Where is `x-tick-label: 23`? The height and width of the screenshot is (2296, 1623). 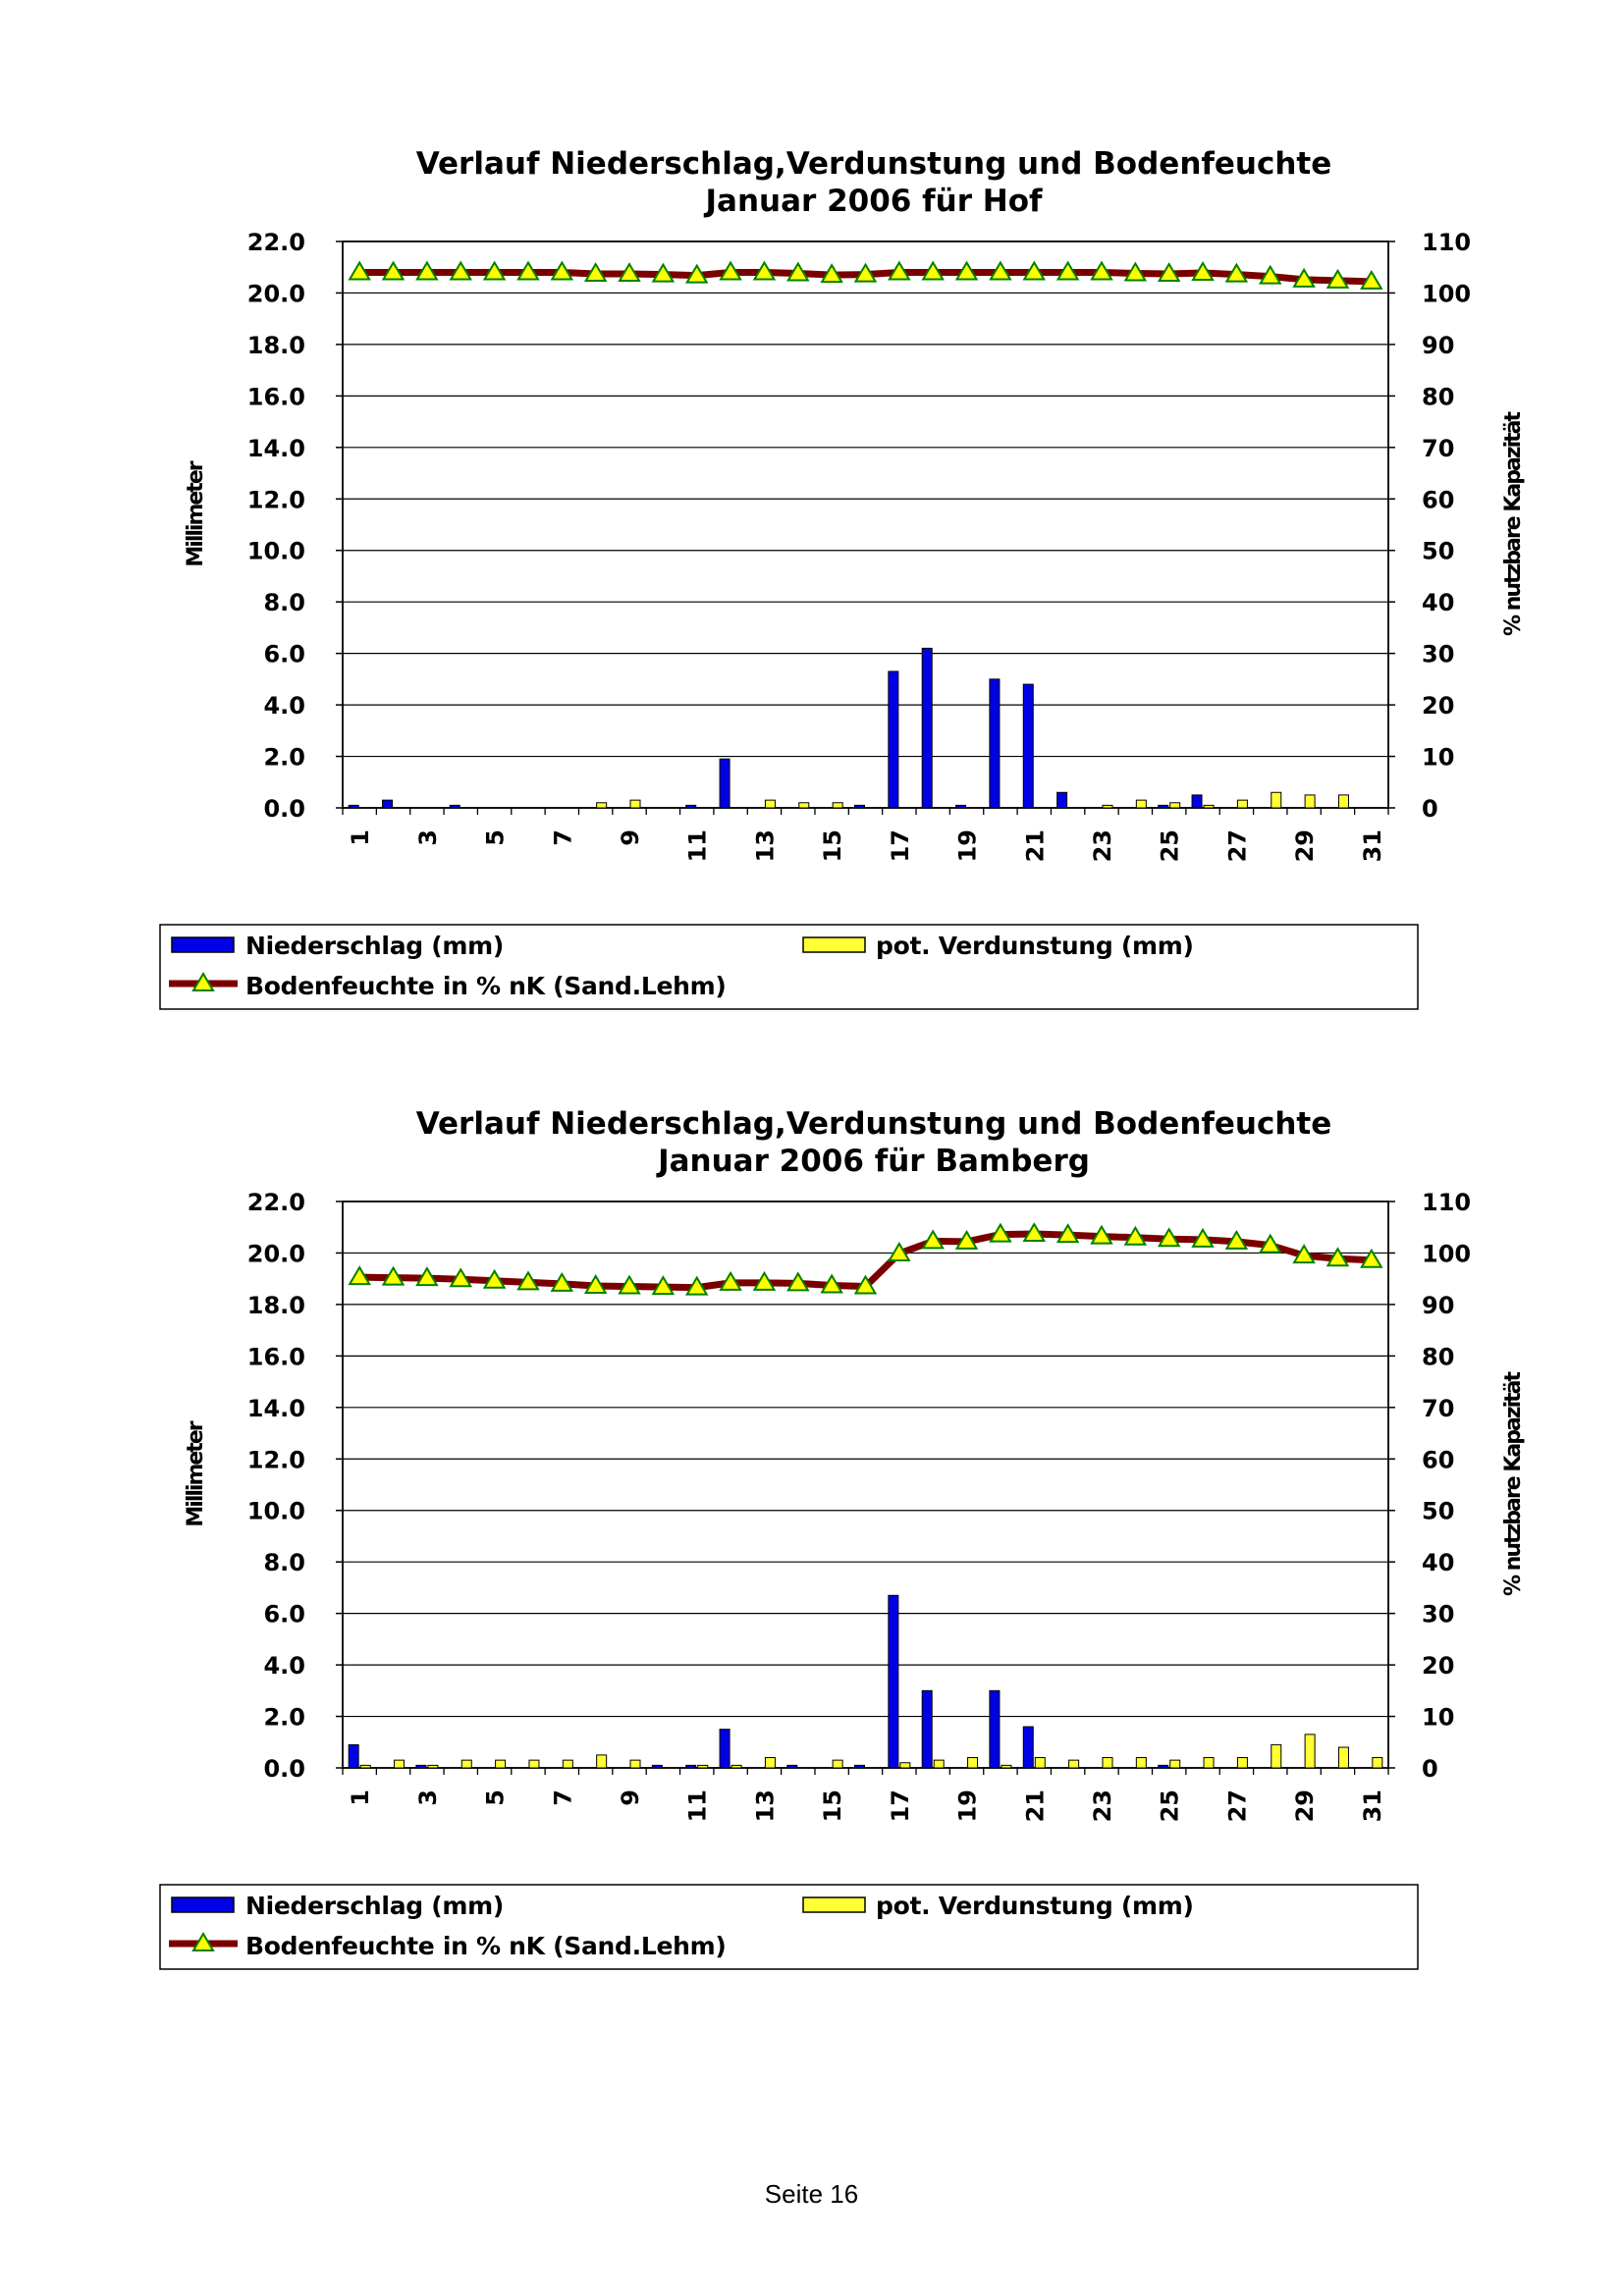 x-tick-label: 23 is located at coordinates (1102, 846).